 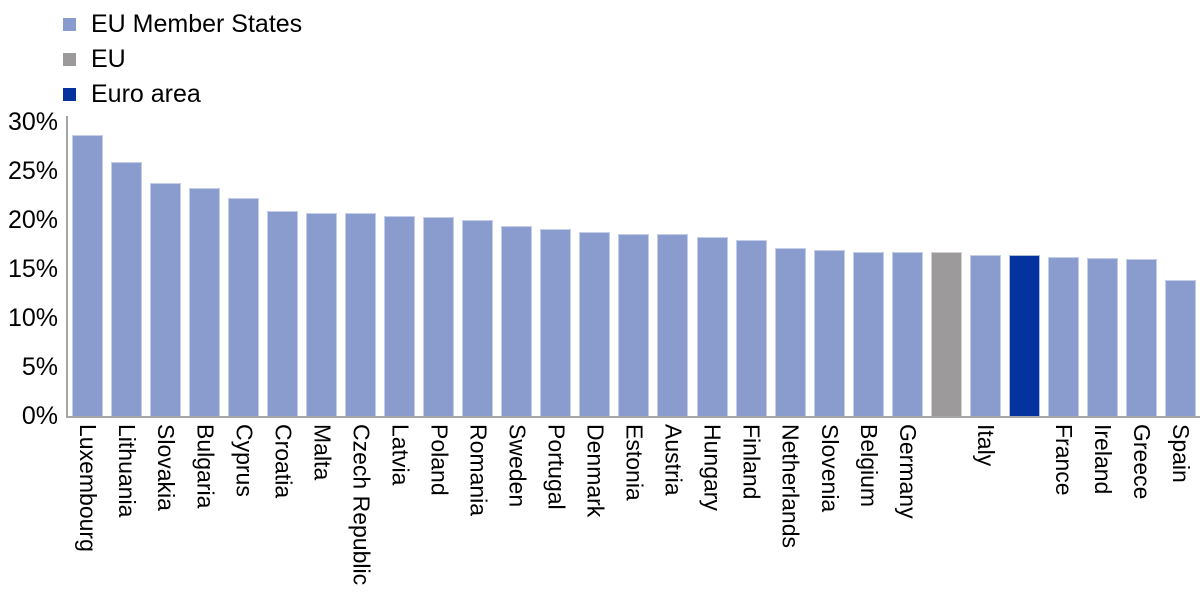 What do you see at coordinates (205, 301) in the screenshot?
I see `bar-bulgaria` at bounding box center [205, 301].